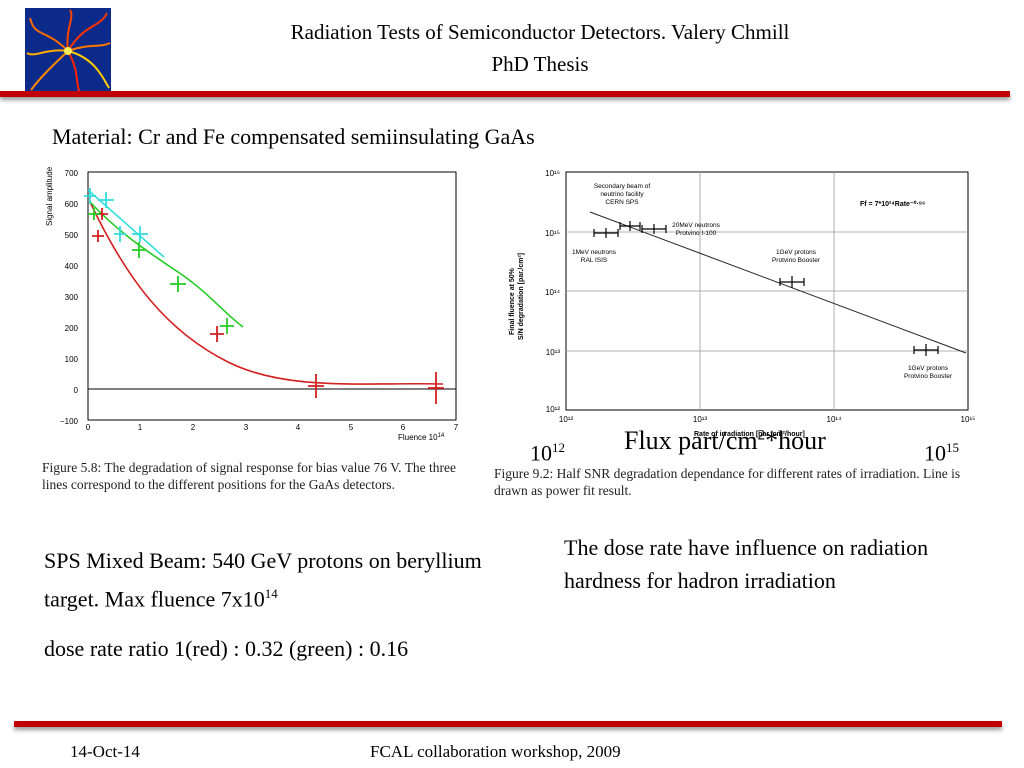 This screenshot has width=1024, height=768. What do you see at coordinates (456, 427) in the screenshot?
I see `x-tick: 7` at bounding box center [456, 427].